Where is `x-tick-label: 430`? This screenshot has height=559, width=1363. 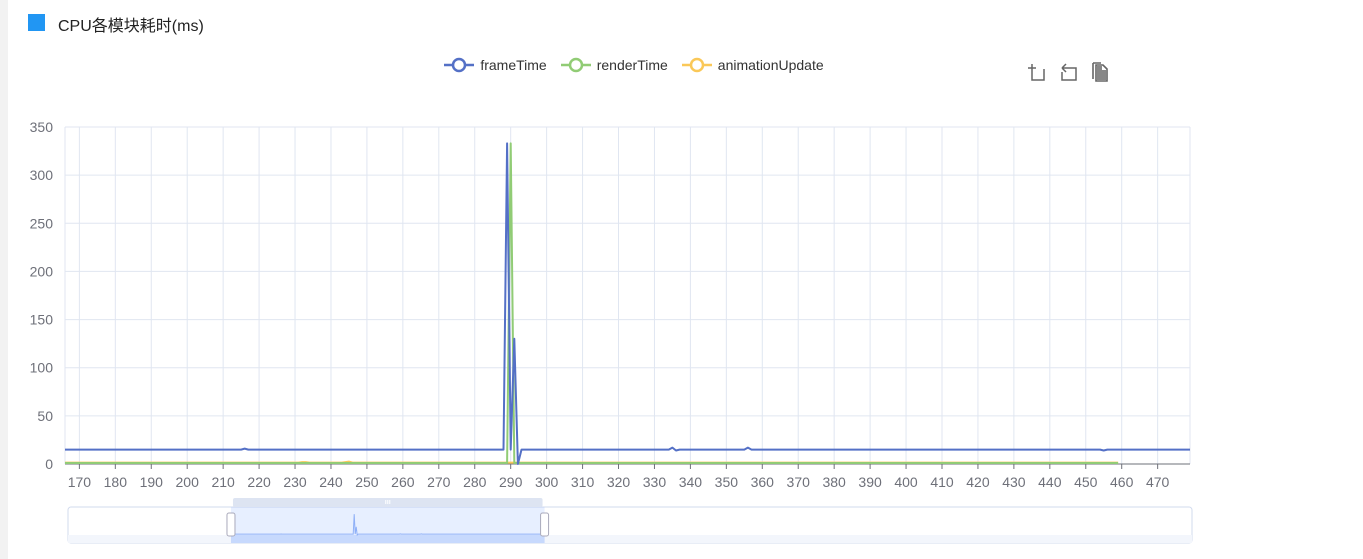 x-tick-label: 430 is located at coordinates (1014, 482).